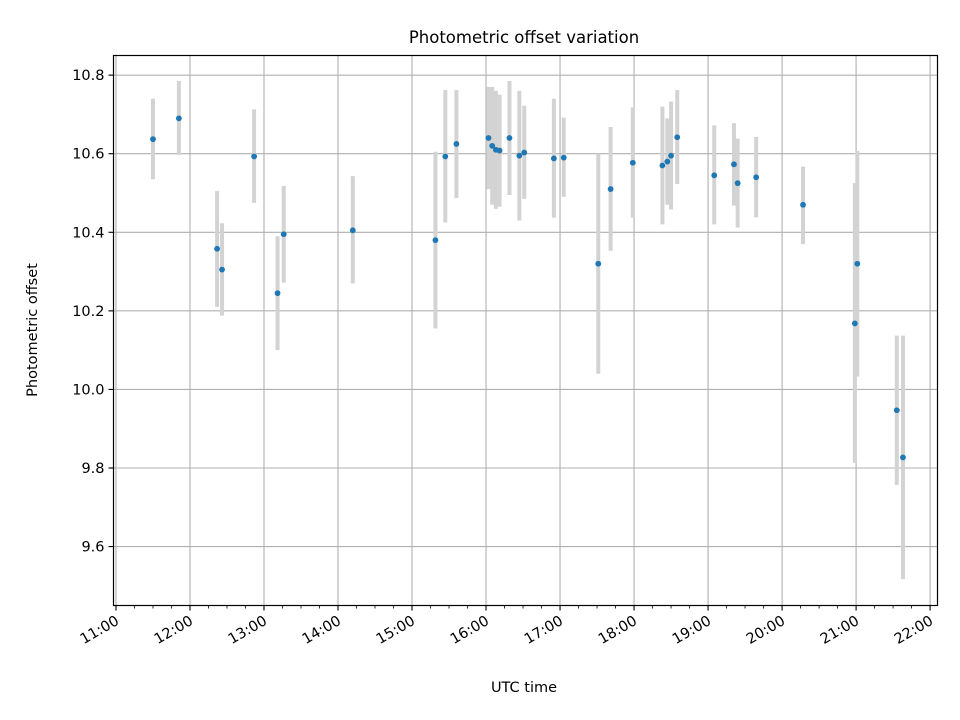 The height and width of the screenshot is (720, 960). I want to click on y-tick-label: 9.8, so click(92, 469).